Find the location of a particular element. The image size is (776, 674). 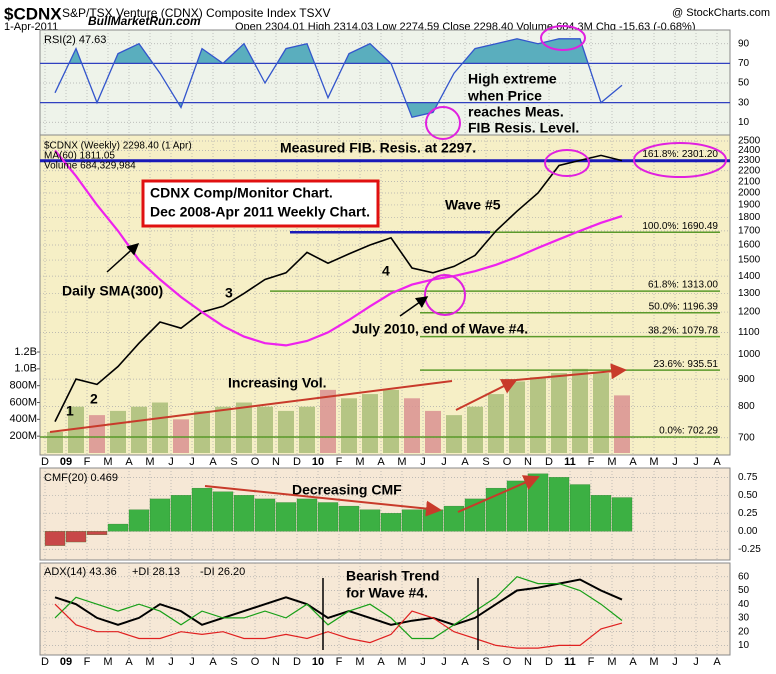

y-tick-label: 1600 is located at coordinates (749, 245).